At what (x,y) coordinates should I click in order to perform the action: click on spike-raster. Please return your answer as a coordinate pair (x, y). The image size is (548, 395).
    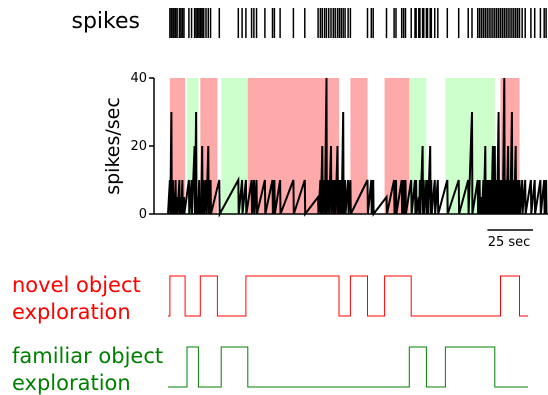
    Looking at the image, I should click on (358, 23).